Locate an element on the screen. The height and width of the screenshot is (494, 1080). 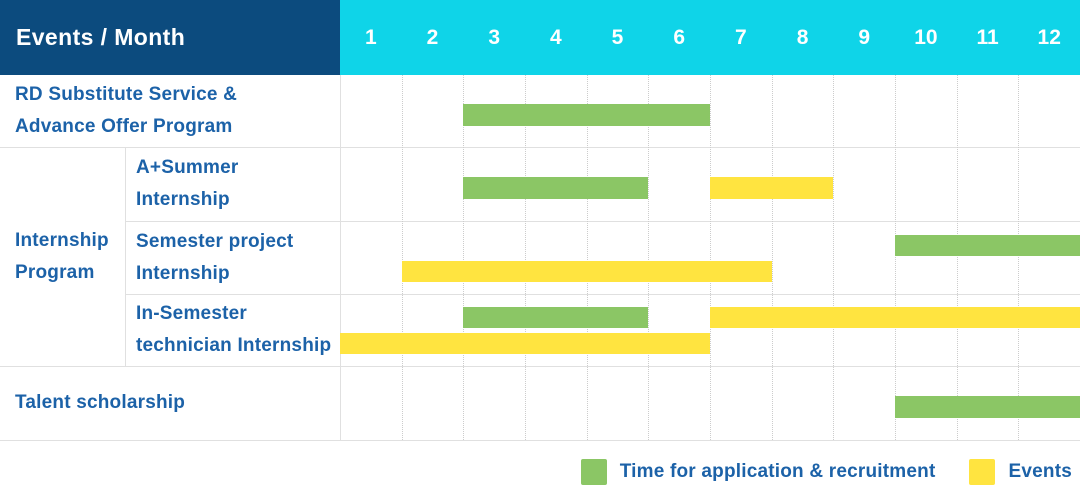
group-label-internship-program: Internship Program is located at coordinates (62, 256).